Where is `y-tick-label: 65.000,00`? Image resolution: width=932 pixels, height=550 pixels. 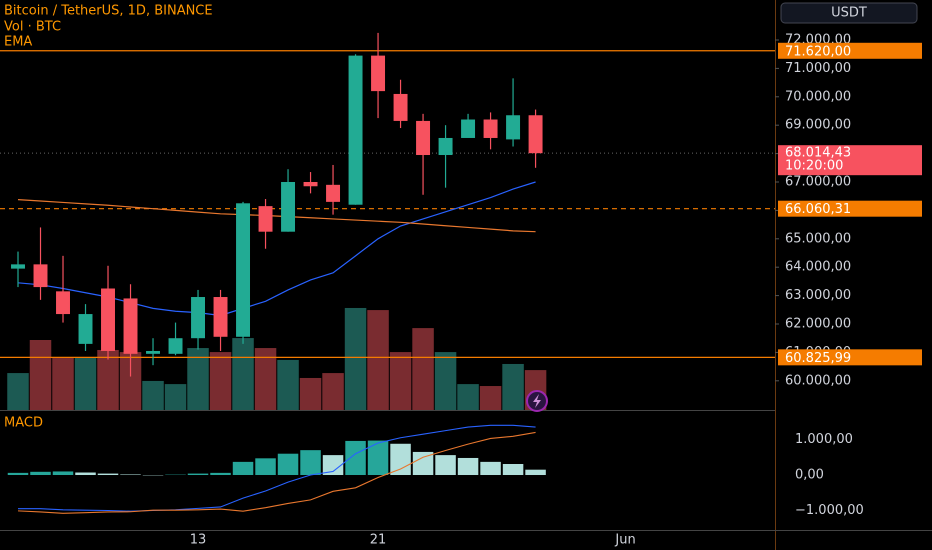
y-tick-label: 65.000,00 is located at coordinates (818, 238).